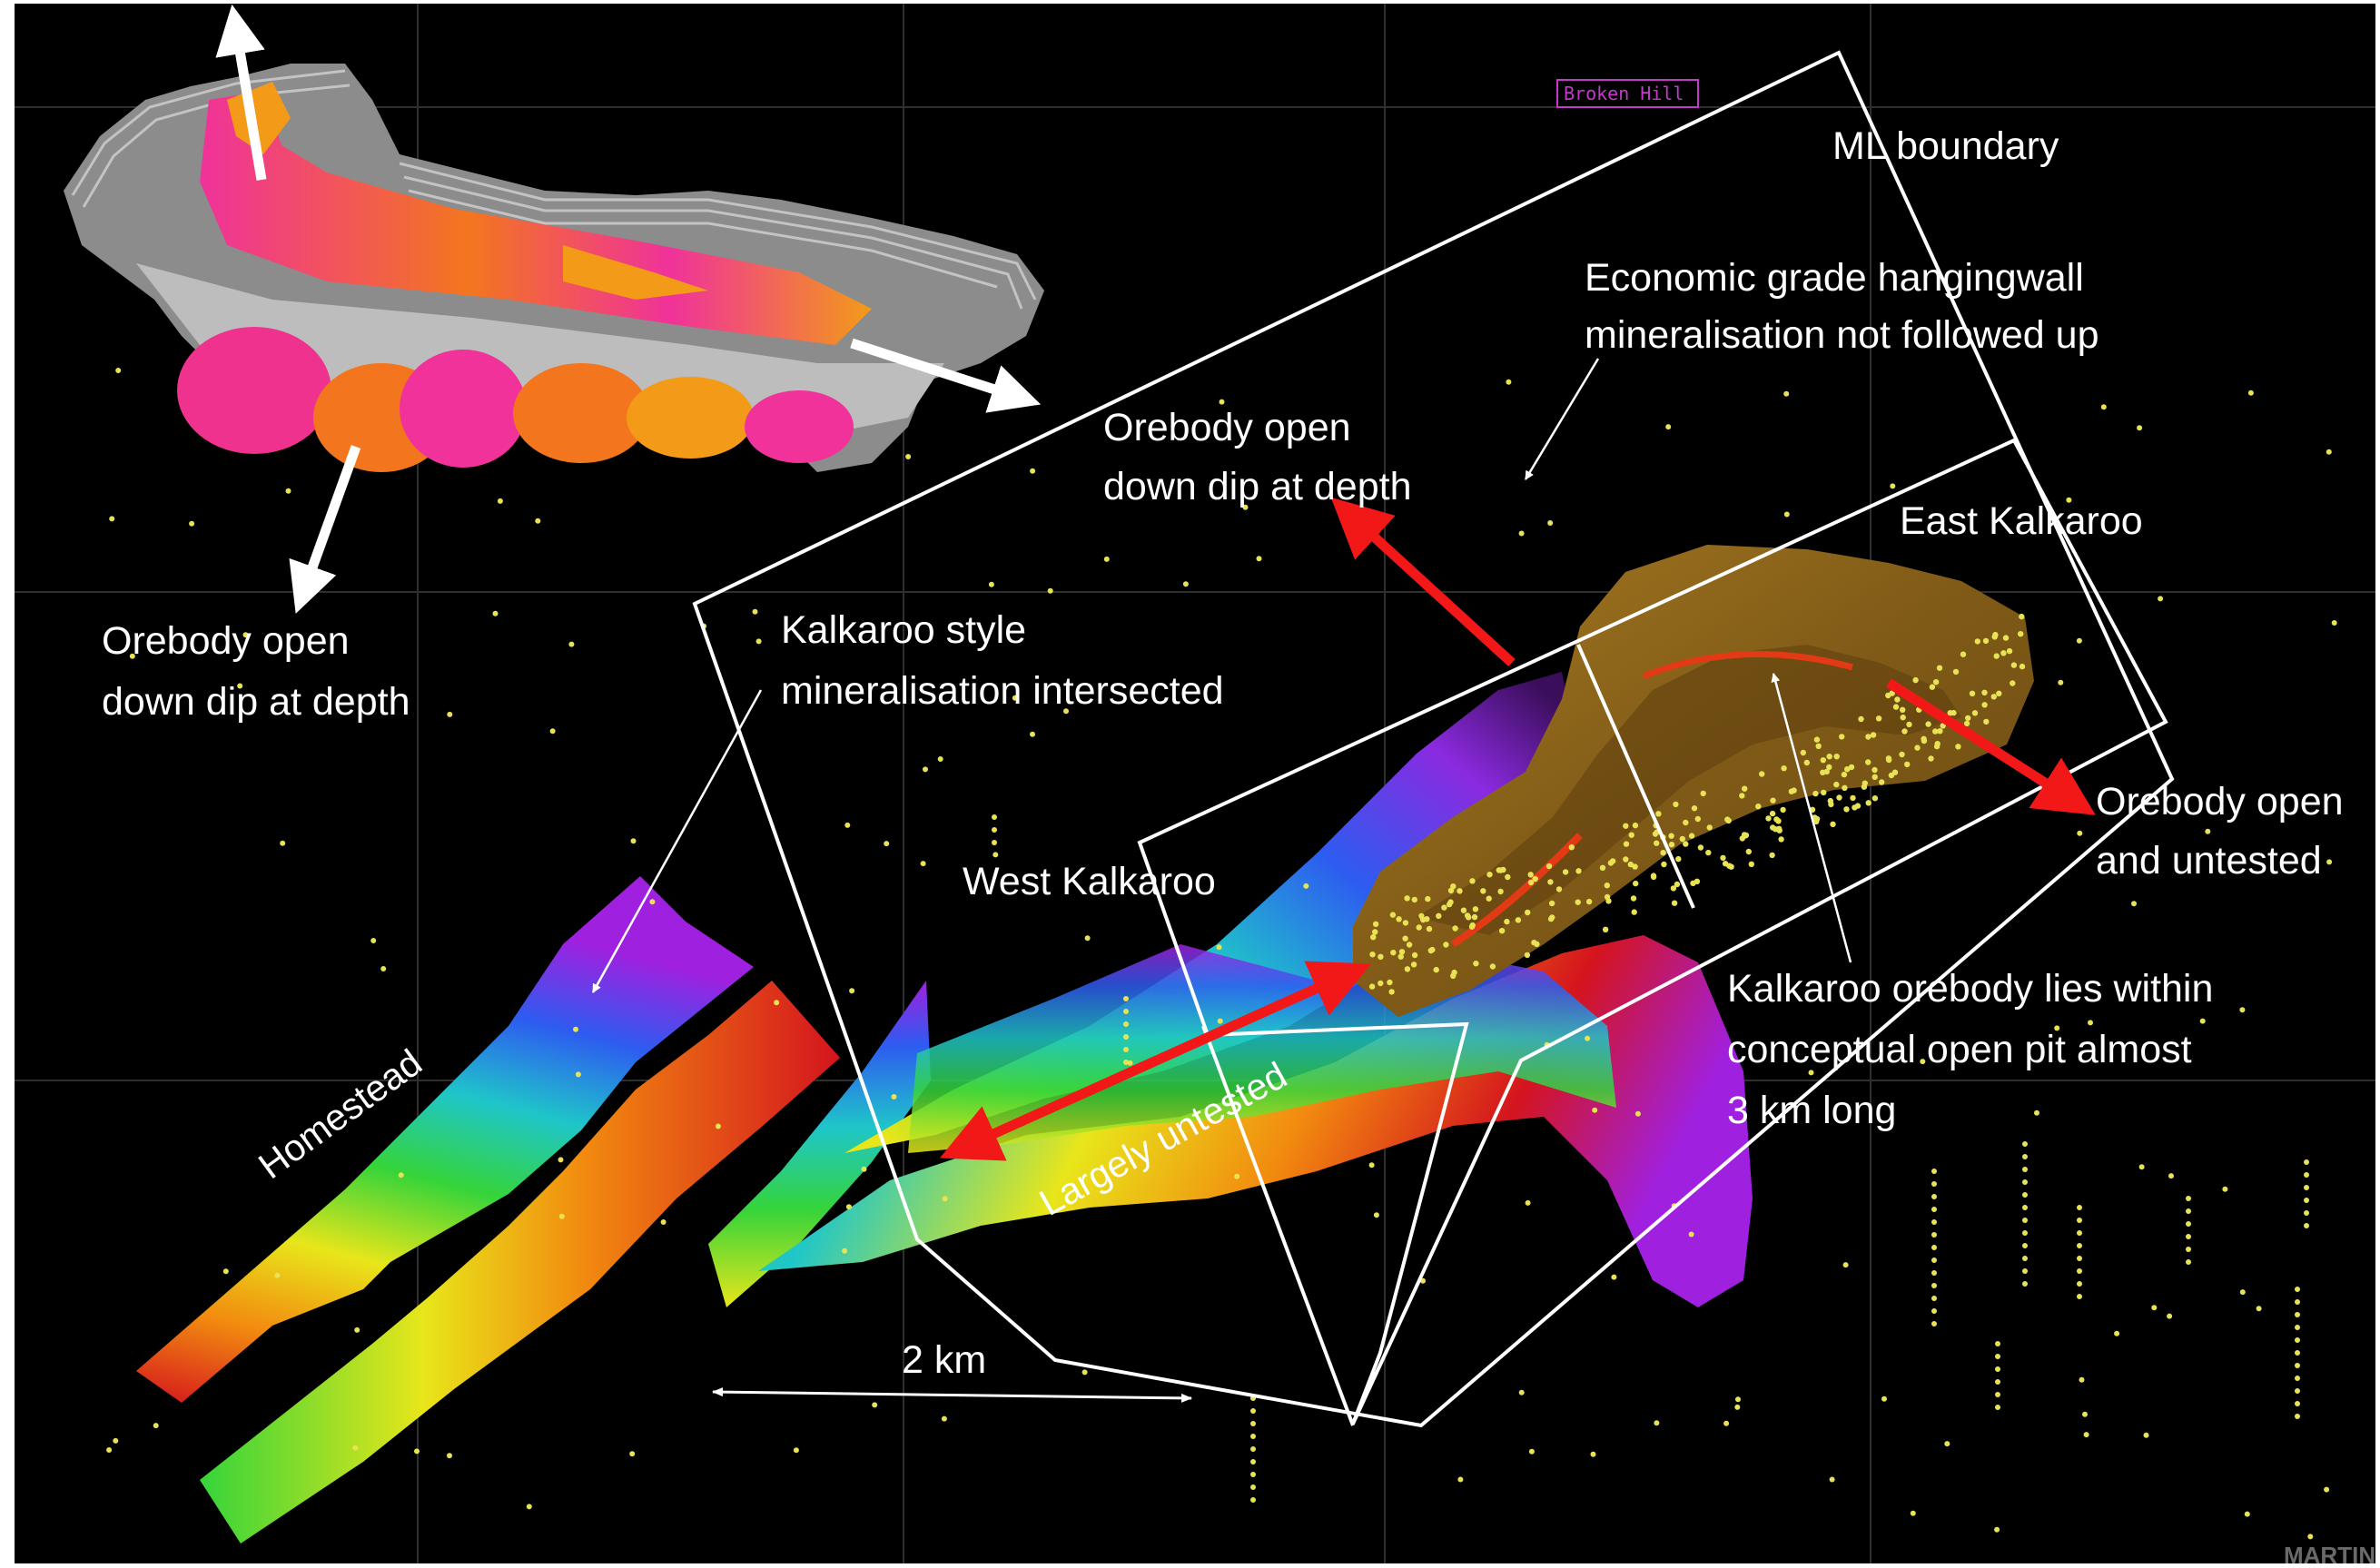 This screenshot has width=2380, height=1568. I want to click on open-dip-center-label-2: down dip at depth, so click(1258, 487).